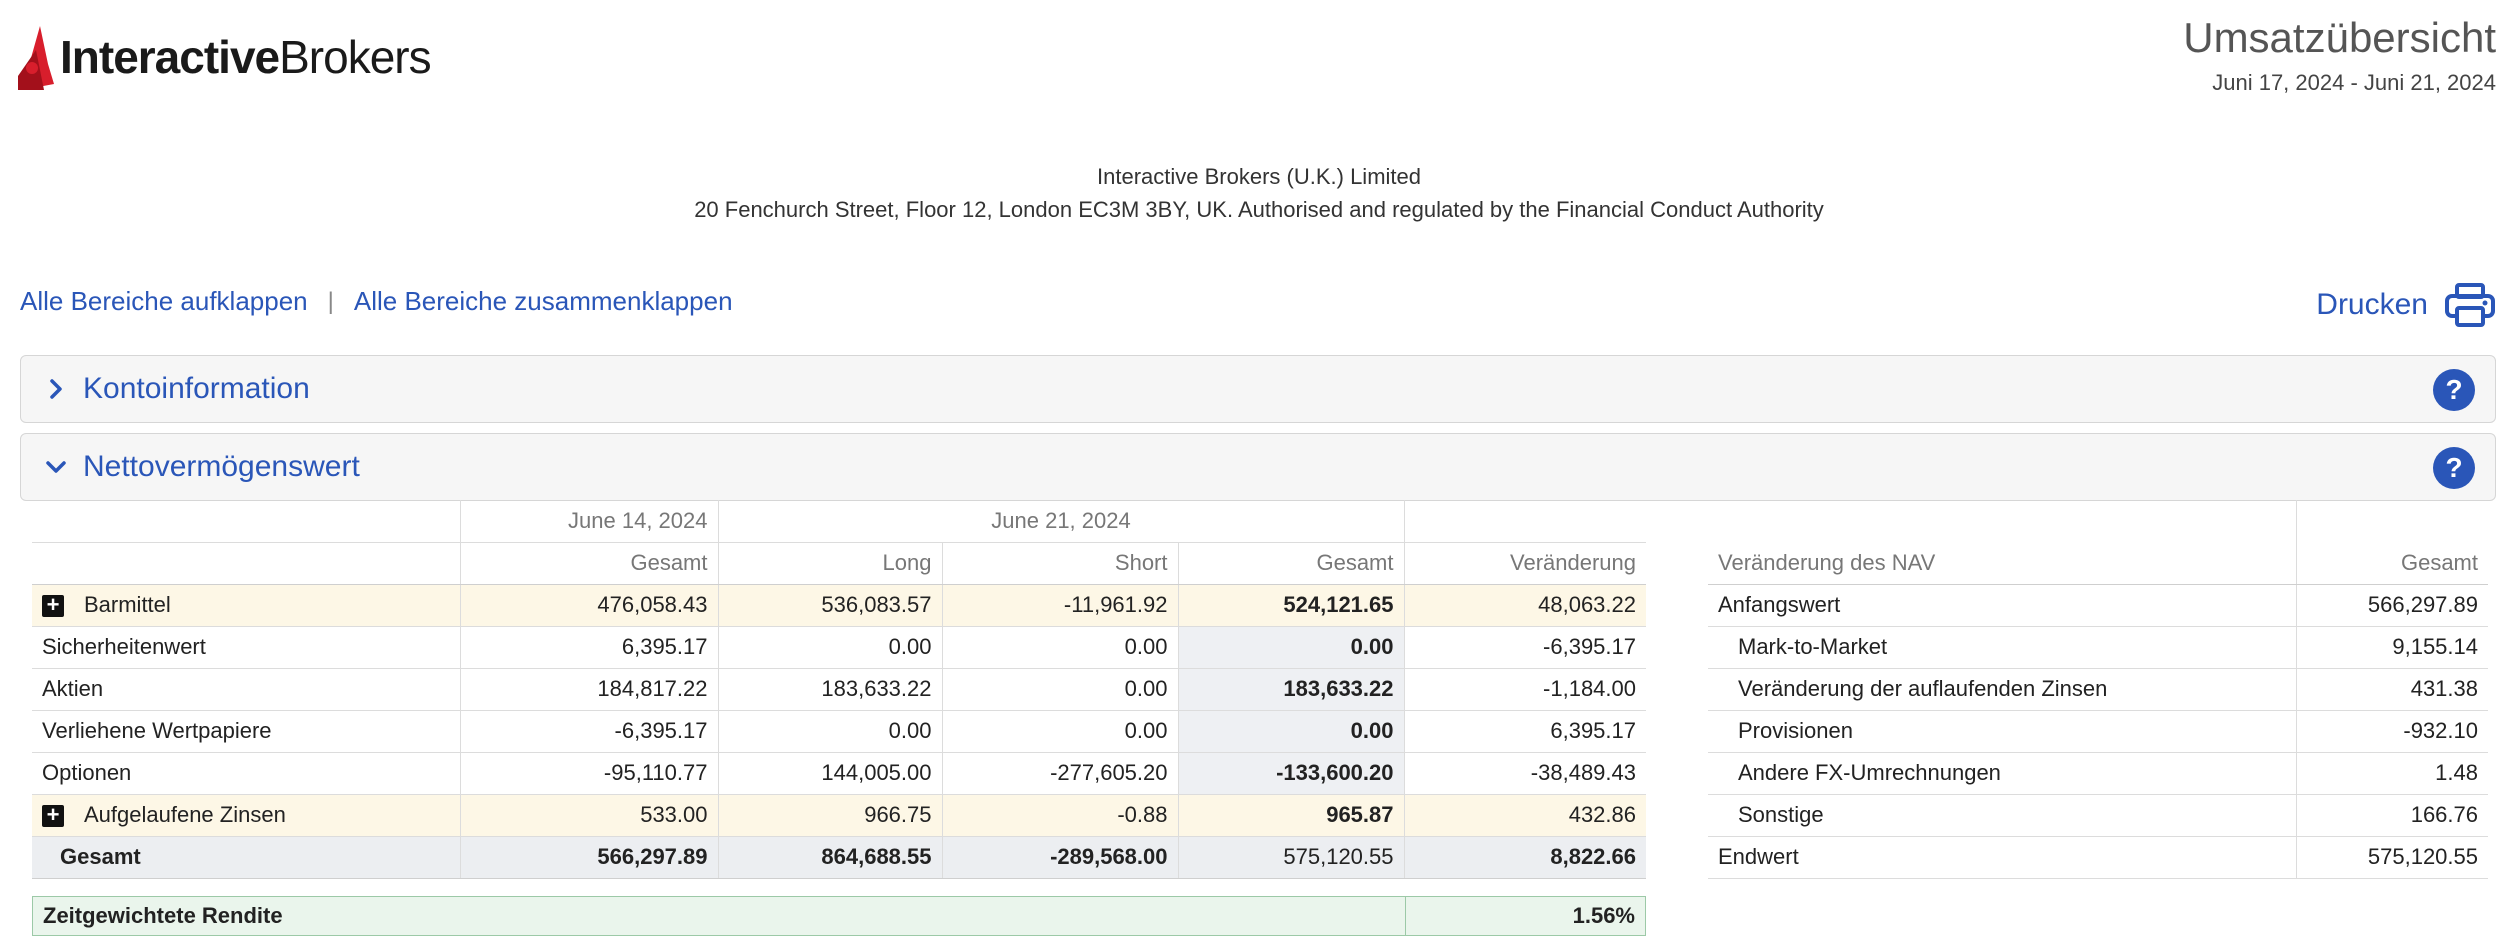 The height and width of the screenshot is (952, 2518). I want to click on expand-all-link: Alle Bereiche aufklappen, so click(164, 301).